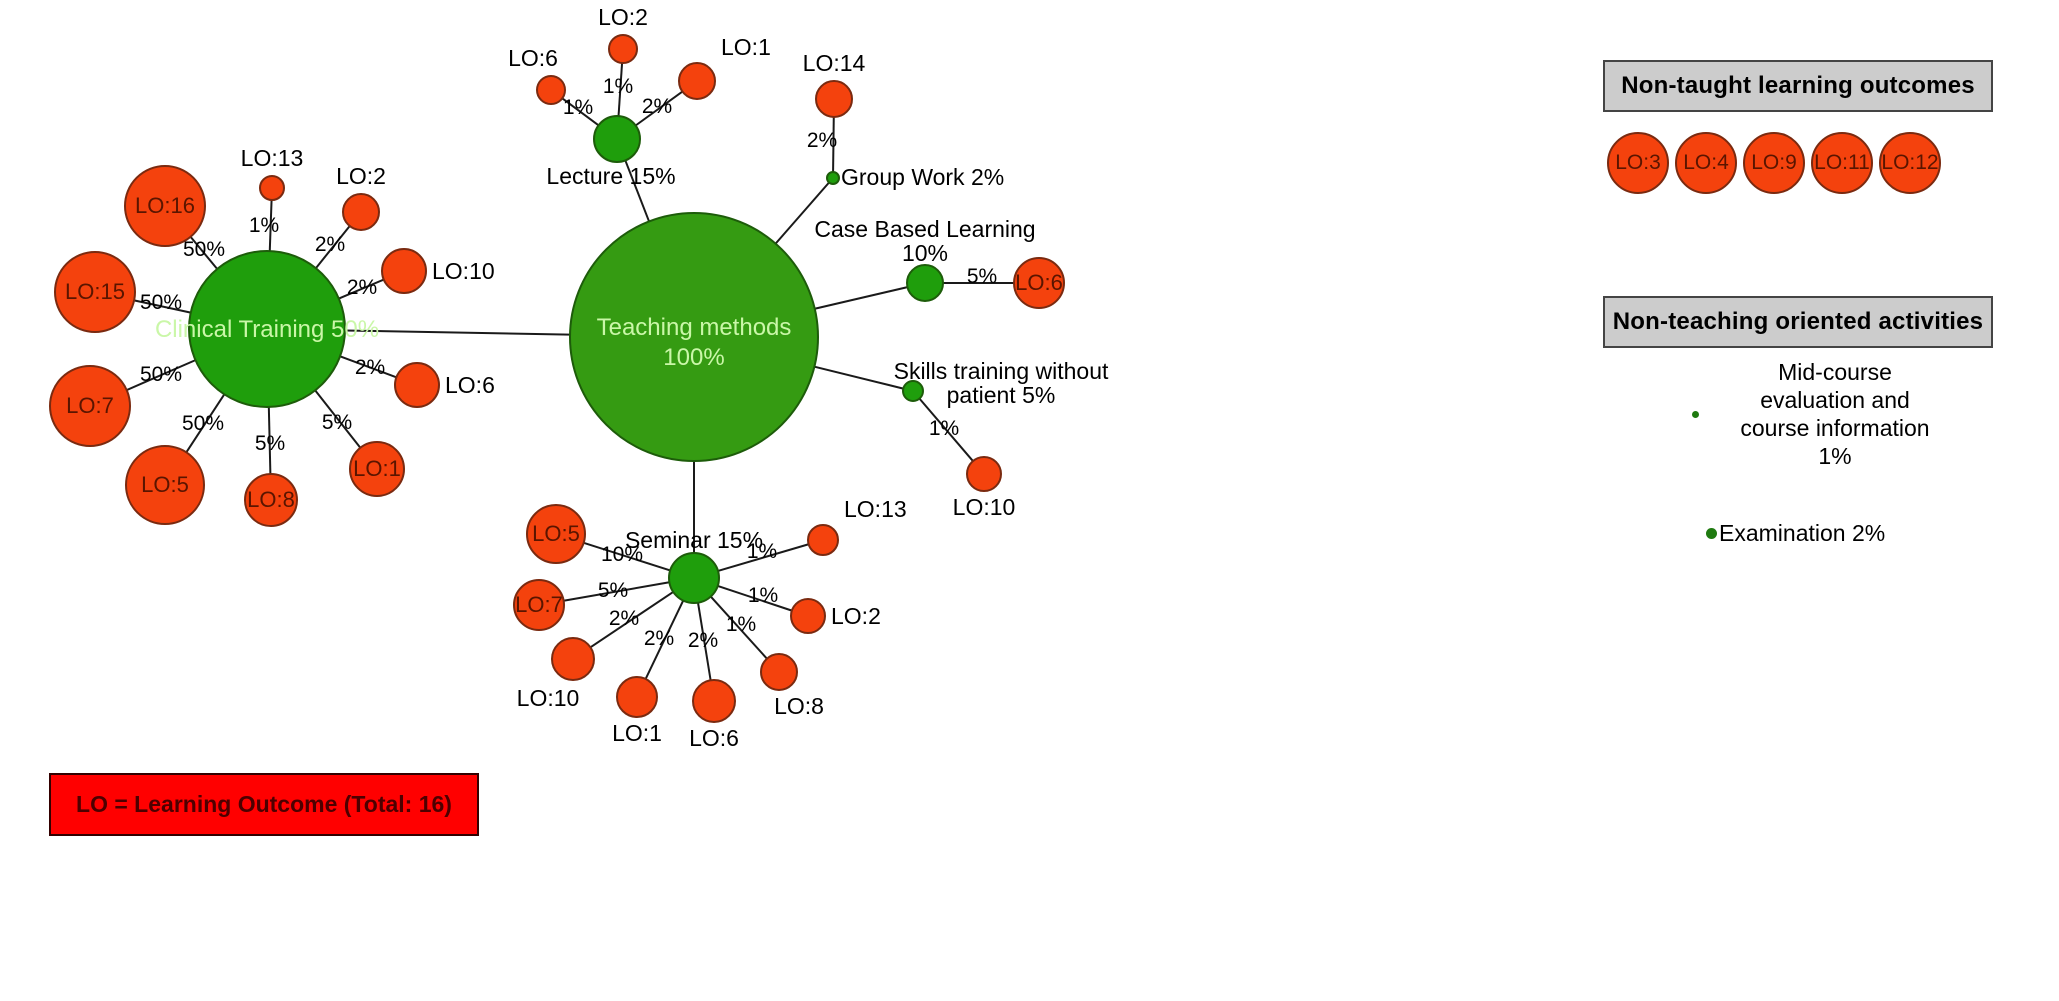 The image size is (2059, 1001). I want to click on method-node-seminar, so click(694, 578).